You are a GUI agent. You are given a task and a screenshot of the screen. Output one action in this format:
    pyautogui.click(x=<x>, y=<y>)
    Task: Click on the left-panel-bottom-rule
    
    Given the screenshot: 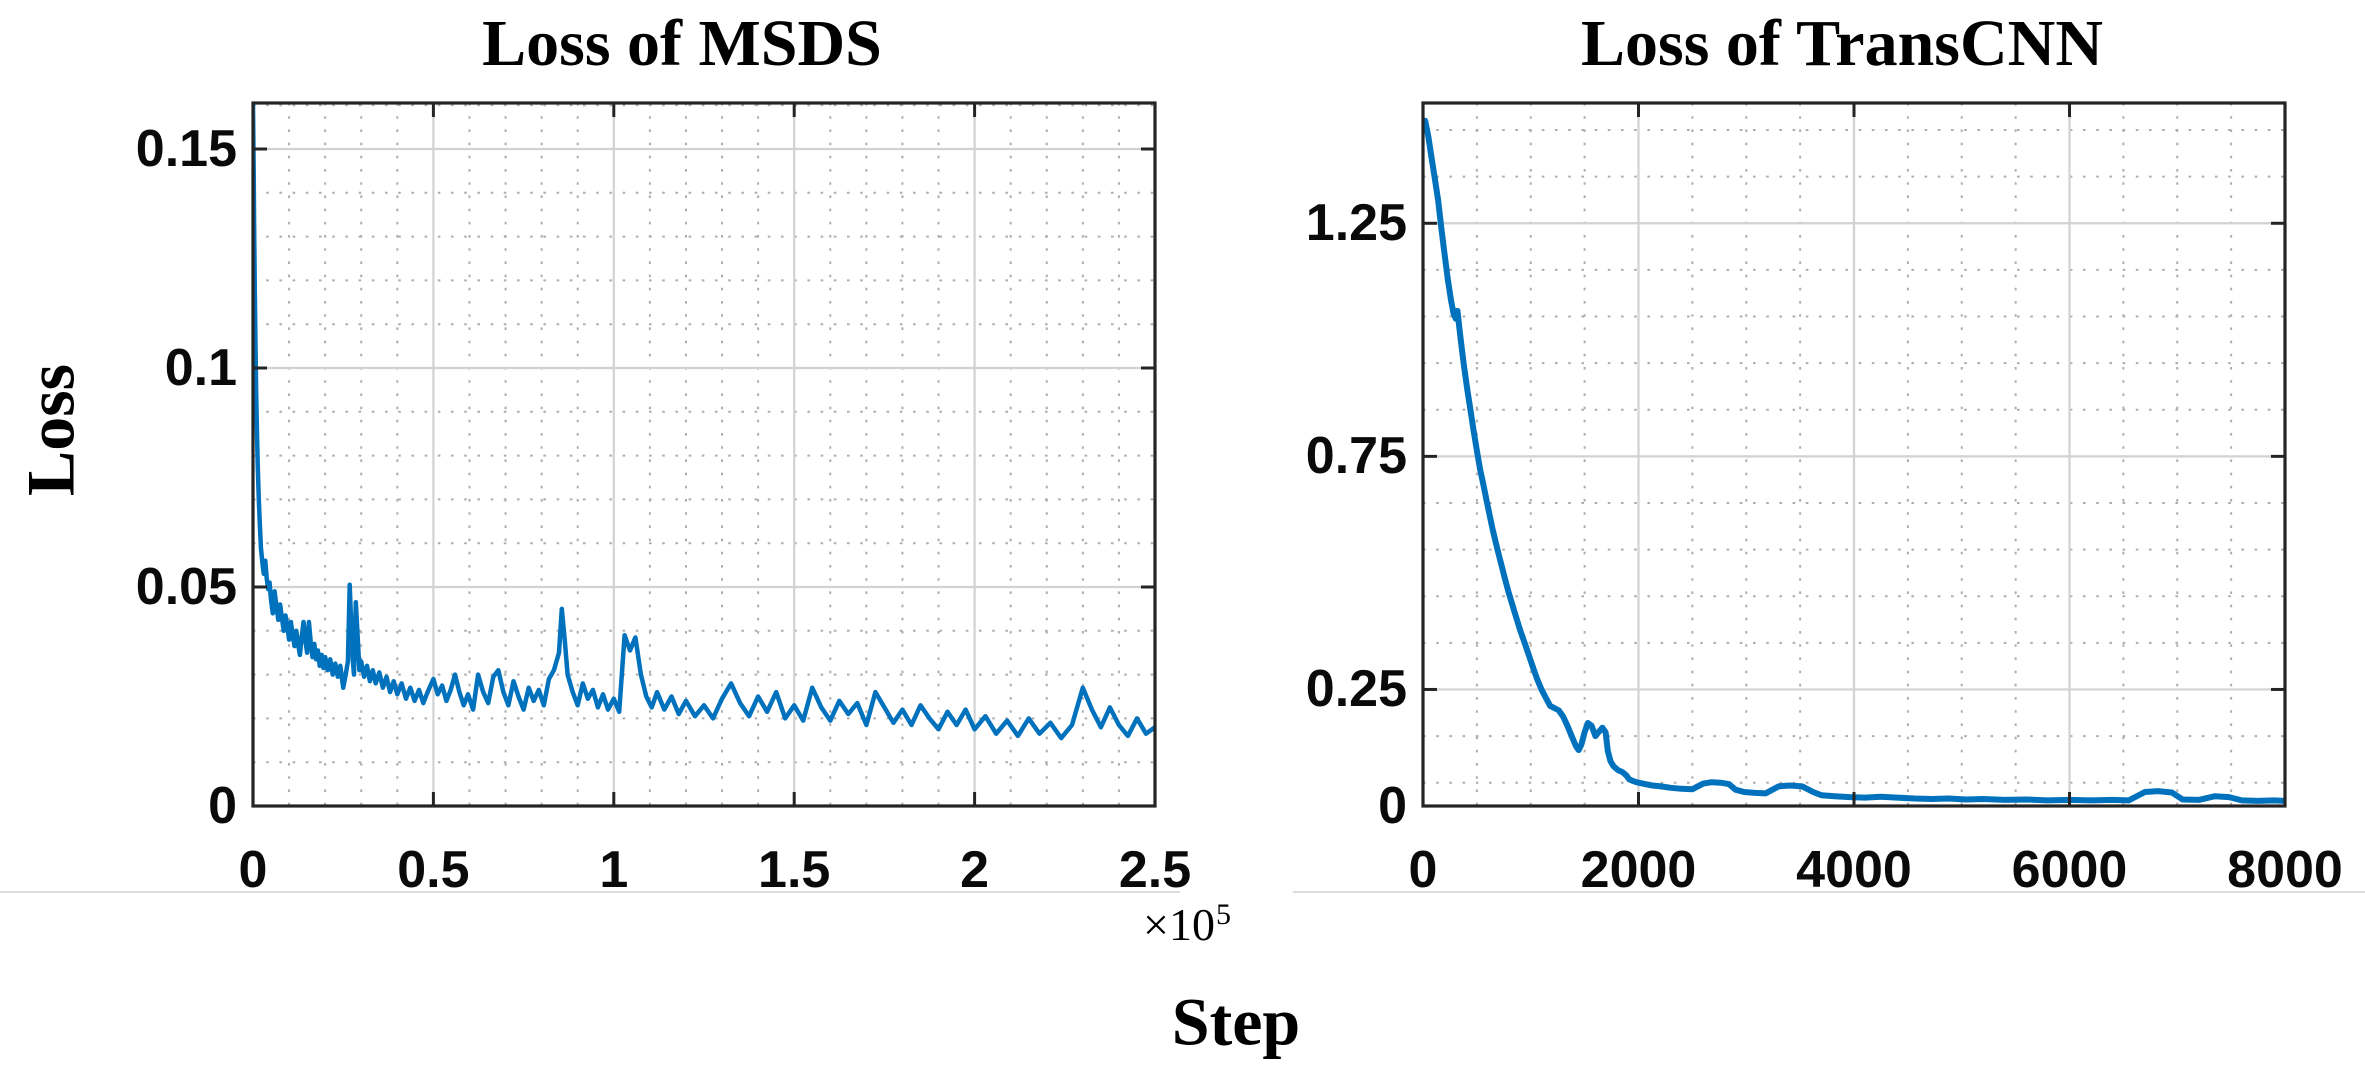 What is the action you would take?
    pyautogui.click(x=590, y=892)
    